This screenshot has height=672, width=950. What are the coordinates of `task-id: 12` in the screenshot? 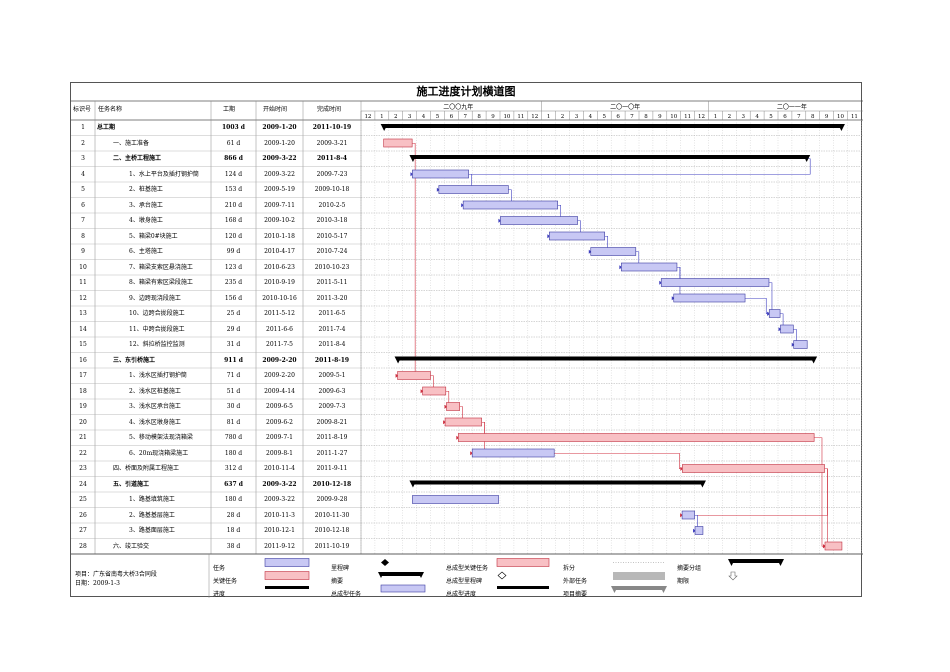 It's located at (83, 298).